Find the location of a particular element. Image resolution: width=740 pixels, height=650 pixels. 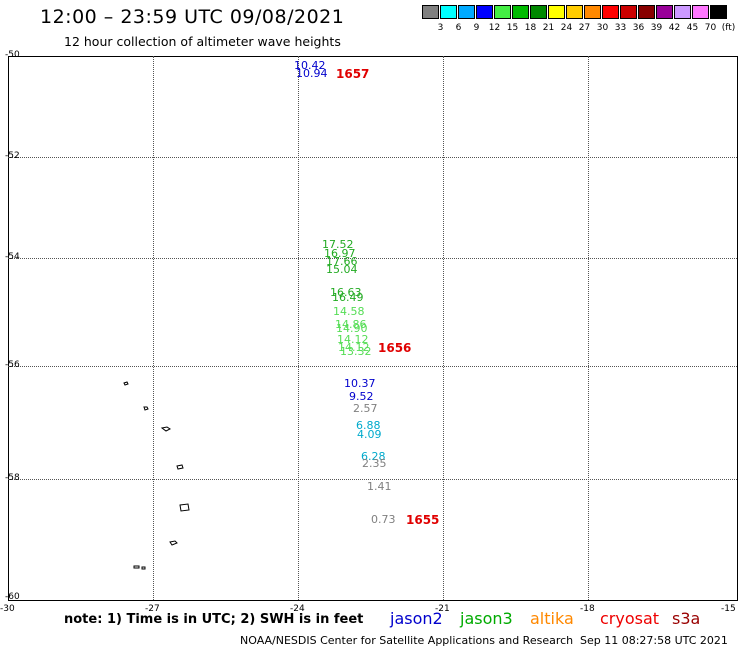

pass-time-label: 1657 is located at coordinates (353, 74).